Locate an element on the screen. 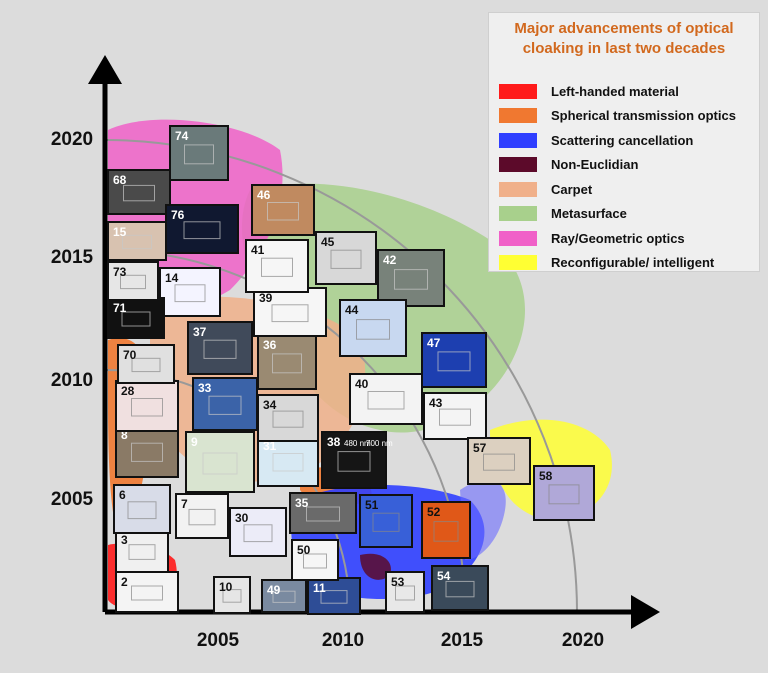 Image resolution: width=768 pixels, height=673 pixels. paper-tile-47: 47 is located at coordinates (454, 360).